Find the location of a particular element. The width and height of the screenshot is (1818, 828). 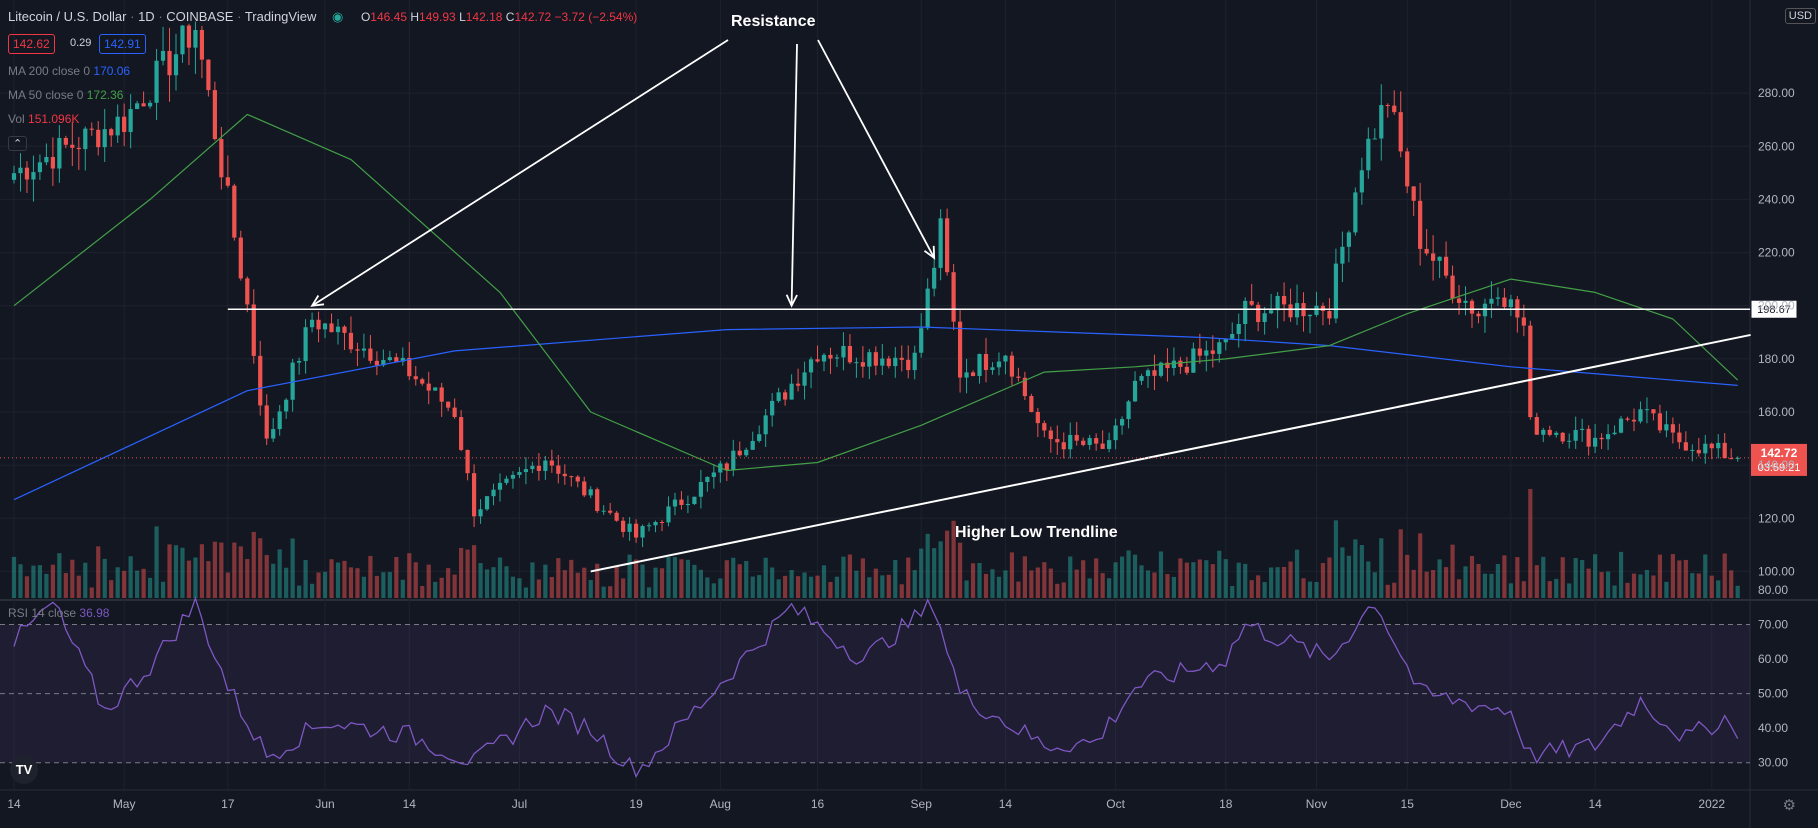

close-label: C is located at coordinates (510, 17).